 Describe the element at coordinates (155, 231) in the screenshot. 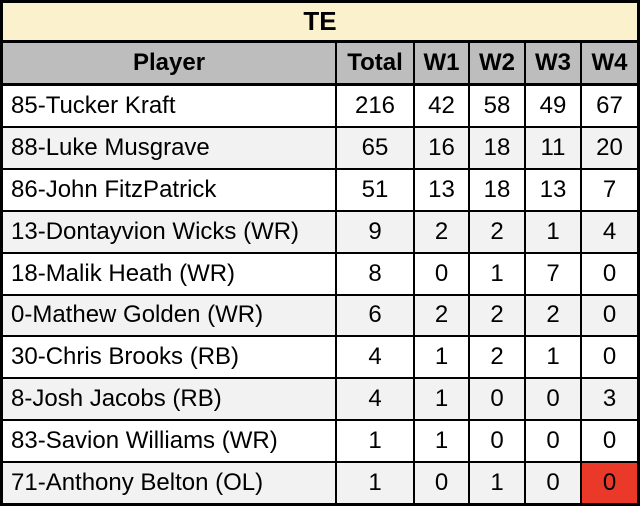

I see `player-name-cell: 13-Dontayvion Wicks (WR)` at that location.